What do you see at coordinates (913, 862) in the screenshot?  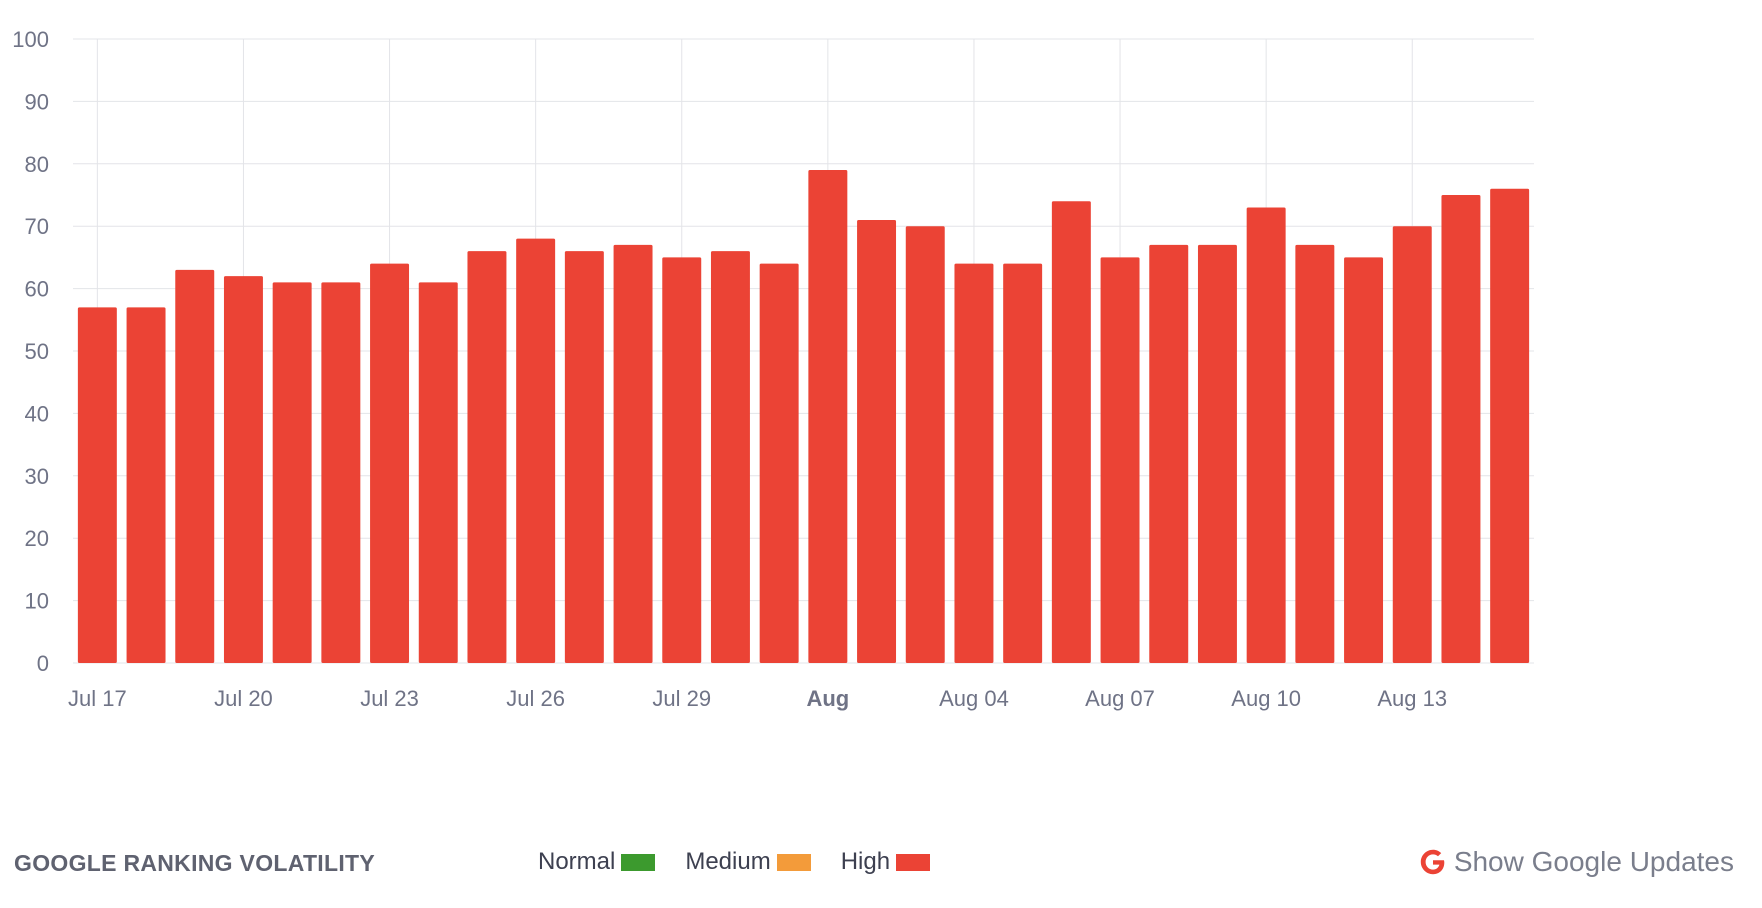 I see `legend-swatch-high` at bounding box center [913, 862].